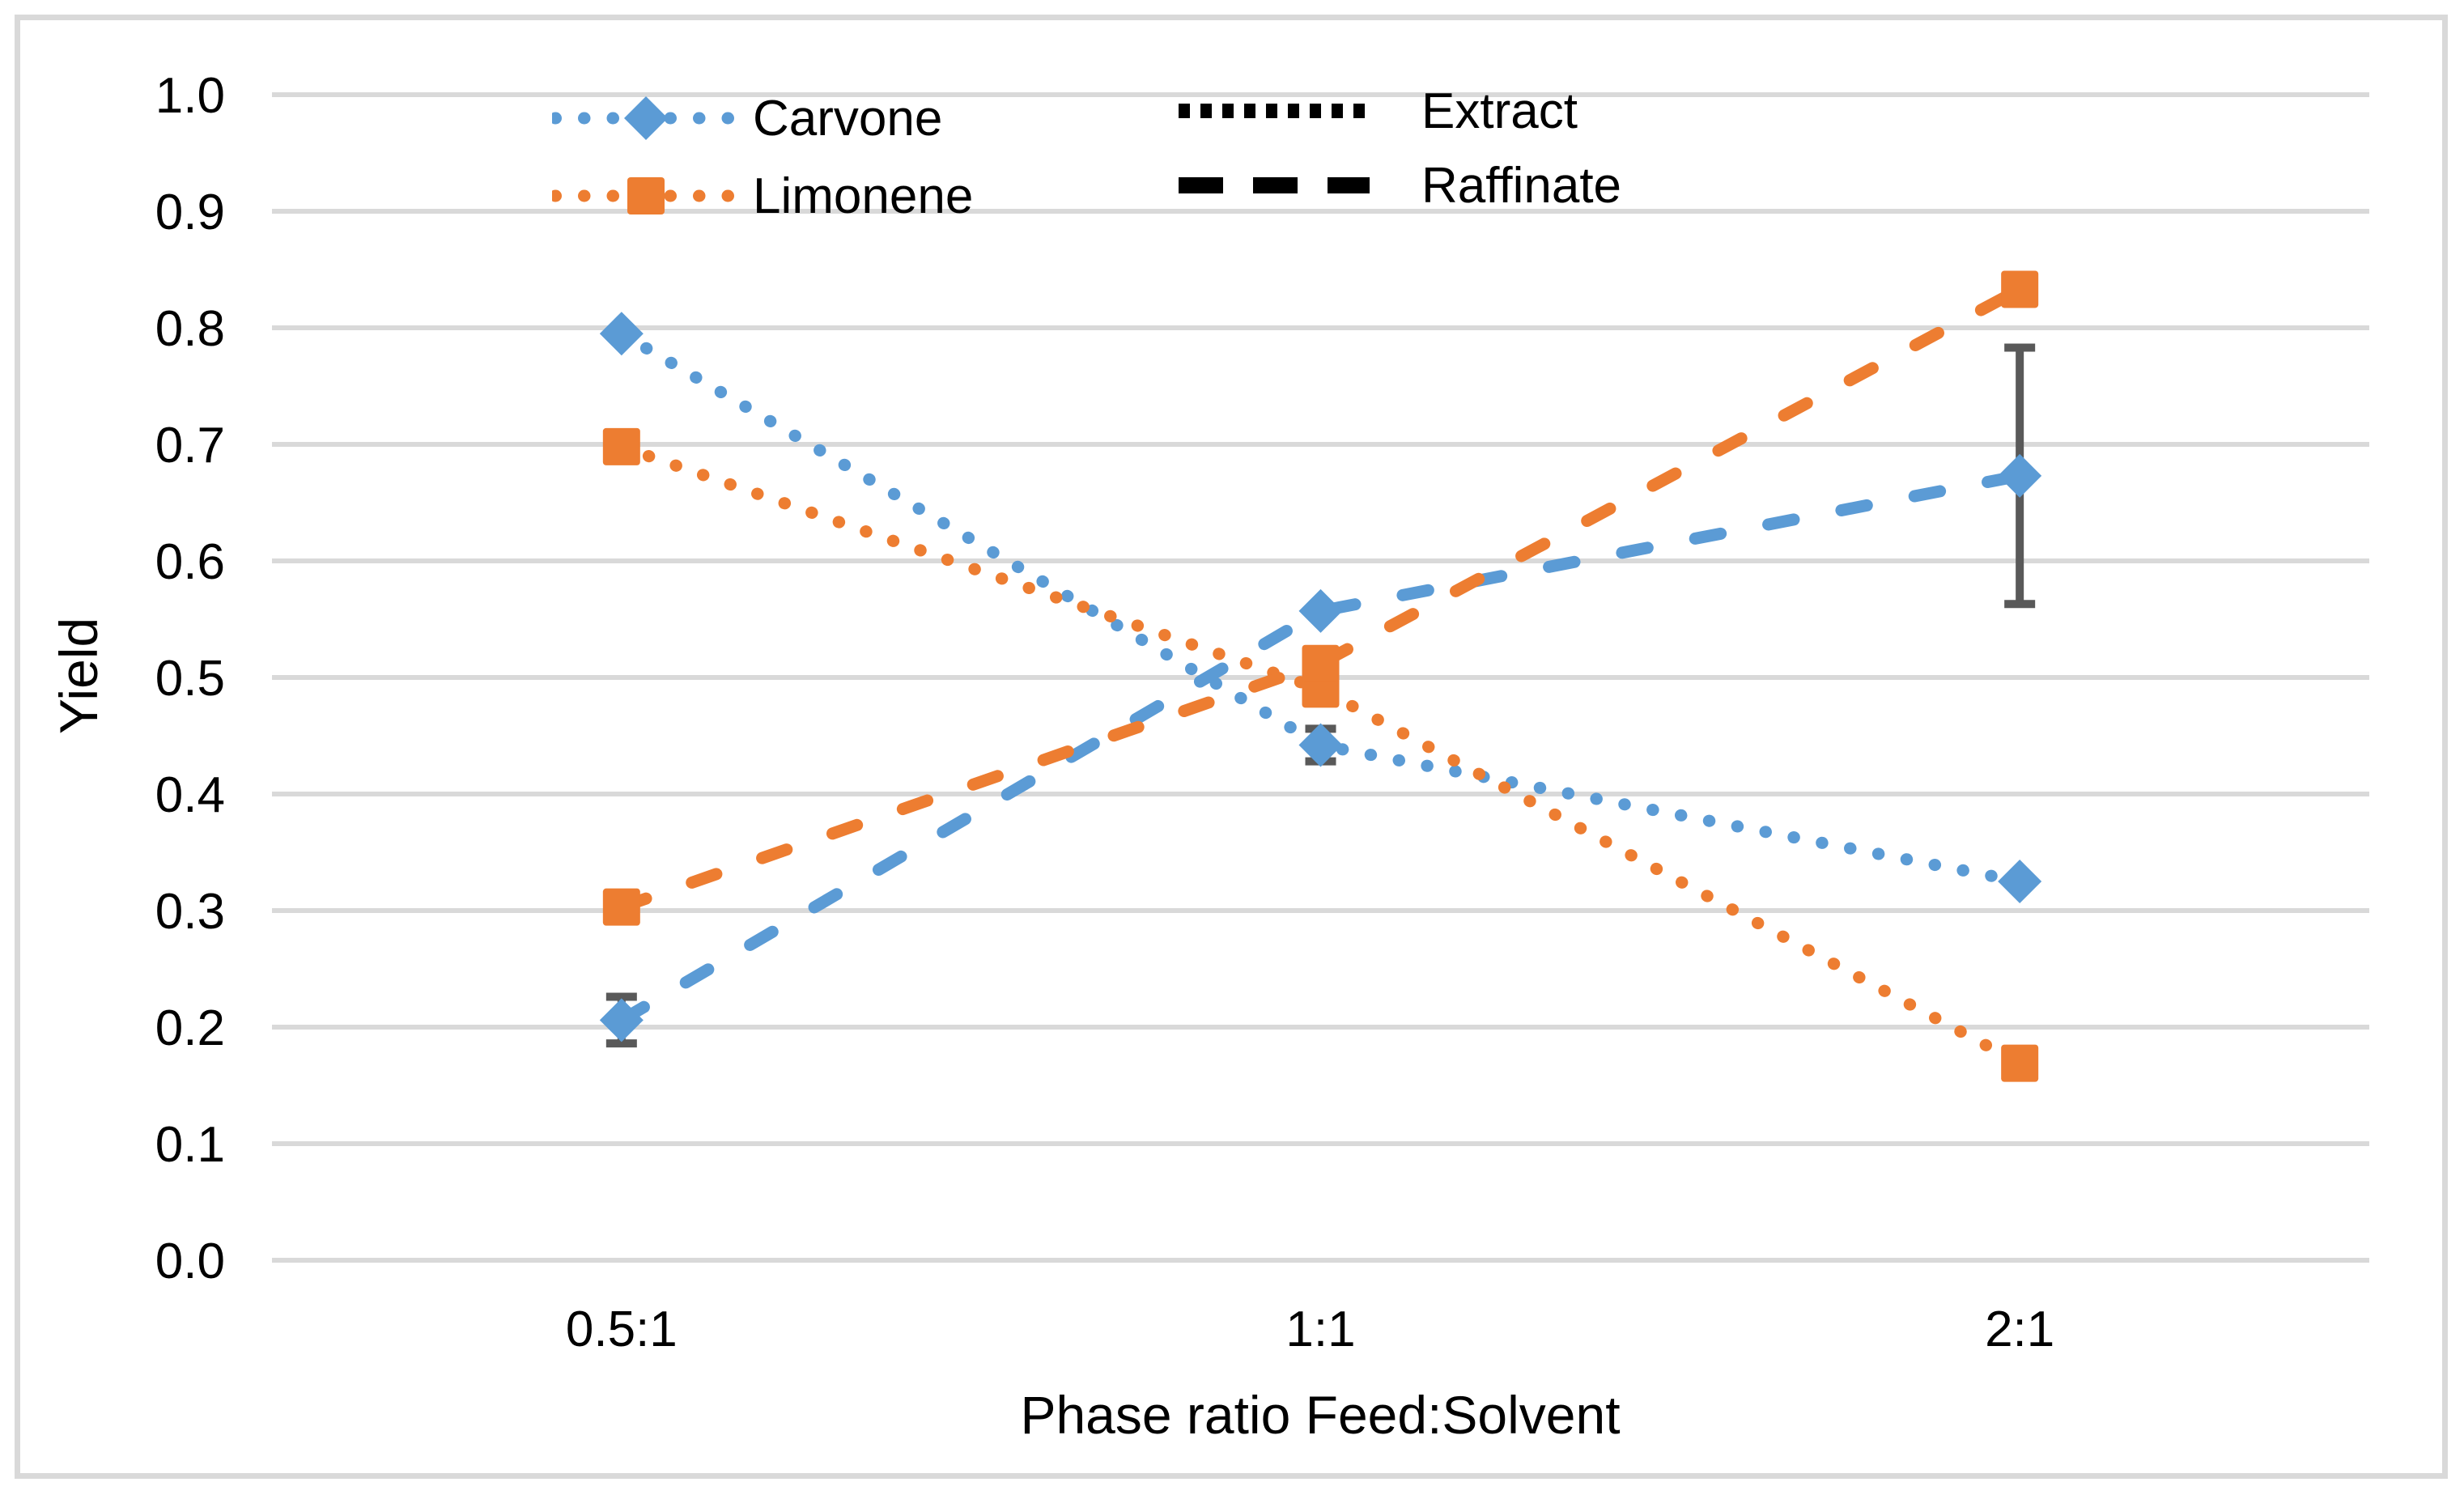 This screenshot has width=2464, height=1499. What do you see at coordinates (848, 118) in the screenshot?
I see `legend-label-carvone: Carvone` at bounding box center [848, 118].